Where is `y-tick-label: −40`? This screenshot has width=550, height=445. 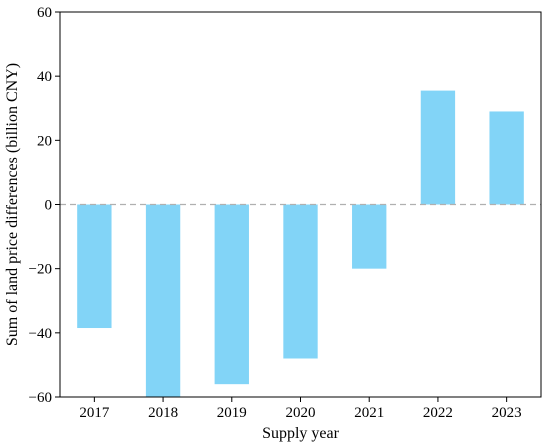
y-tick-label: −40 is located at coordinates (40, 334).